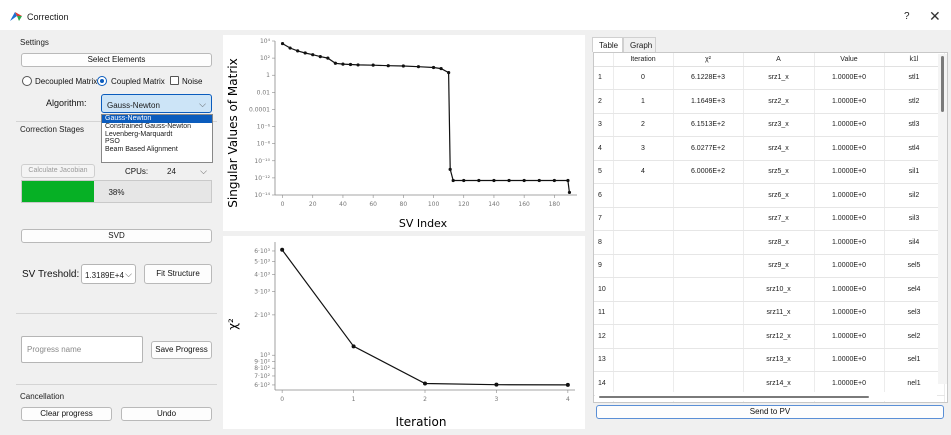  I want to click on table-cell: 1, so click(643, 101).